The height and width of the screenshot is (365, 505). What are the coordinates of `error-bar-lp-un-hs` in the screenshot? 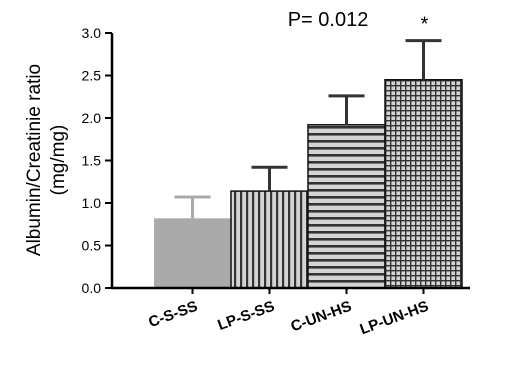 It's located at (423, 59).